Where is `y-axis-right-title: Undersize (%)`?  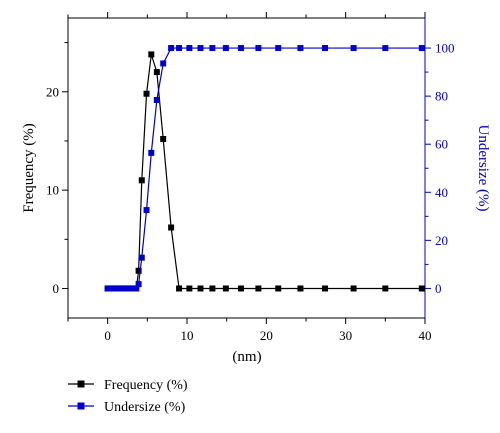
y-axis-right-title: Undersize (%) is located at coordinates (483, 167).